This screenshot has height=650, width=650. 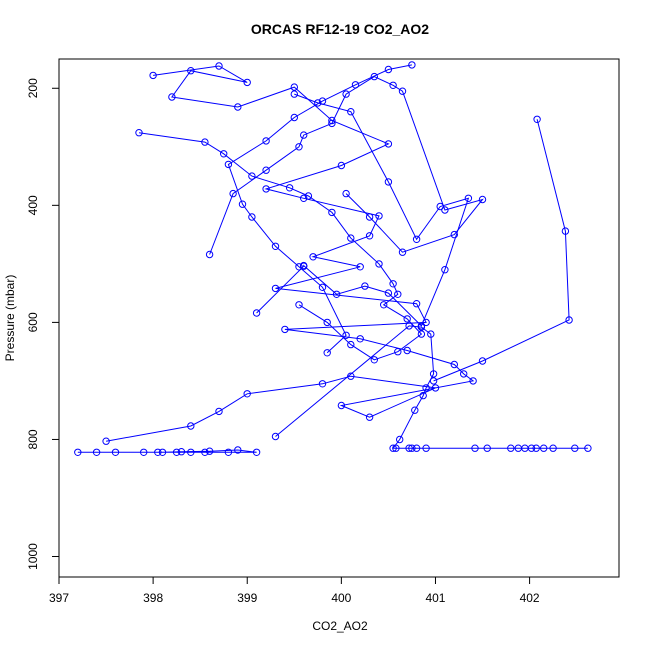 What do you see at coordinates (33, 556) in the screenshot?
I see `y-tick-label: 1000` at bounding box center [33, 556].